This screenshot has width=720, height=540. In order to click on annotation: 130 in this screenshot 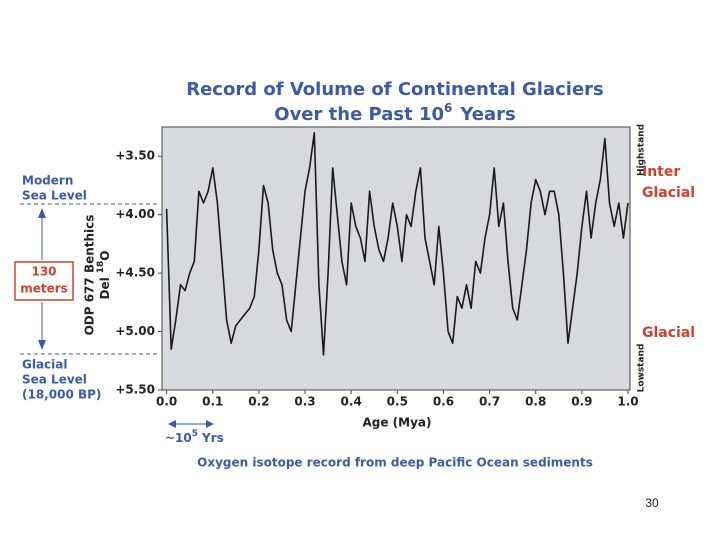, I will do `click(43, 272)`.